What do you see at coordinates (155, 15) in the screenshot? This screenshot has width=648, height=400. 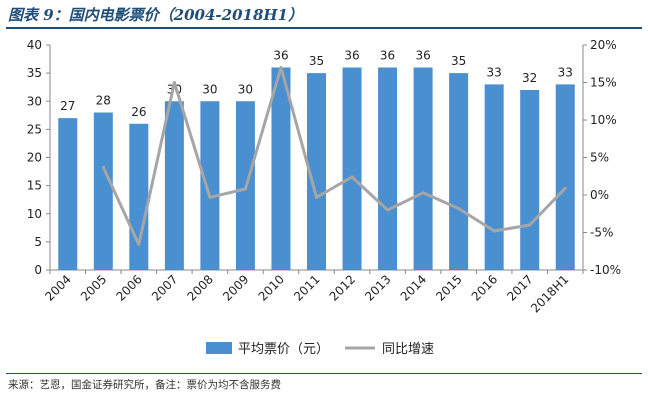 I see `chart-title: 图表 9：国内电影票价（2004-2018H1）` at bounding box center [155, 15].